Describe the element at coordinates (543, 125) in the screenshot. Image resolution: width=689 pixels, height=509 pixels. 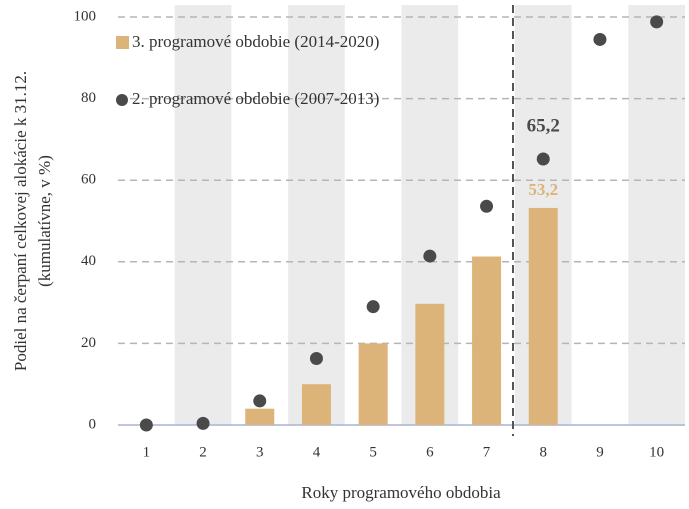
I see `data-label: 65,2` at that location.